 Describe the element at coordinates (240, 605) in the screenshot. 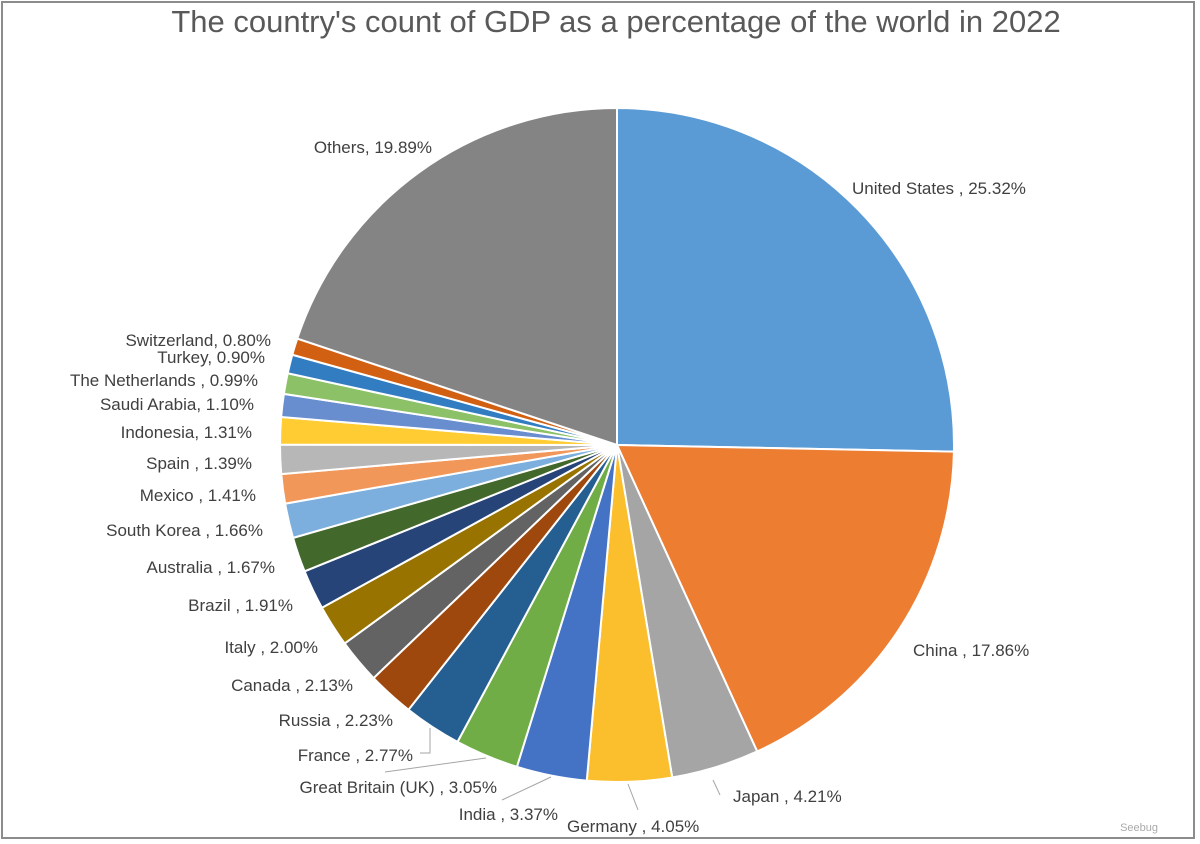

I see `data-label: Brazil , 1.91%` at that location.